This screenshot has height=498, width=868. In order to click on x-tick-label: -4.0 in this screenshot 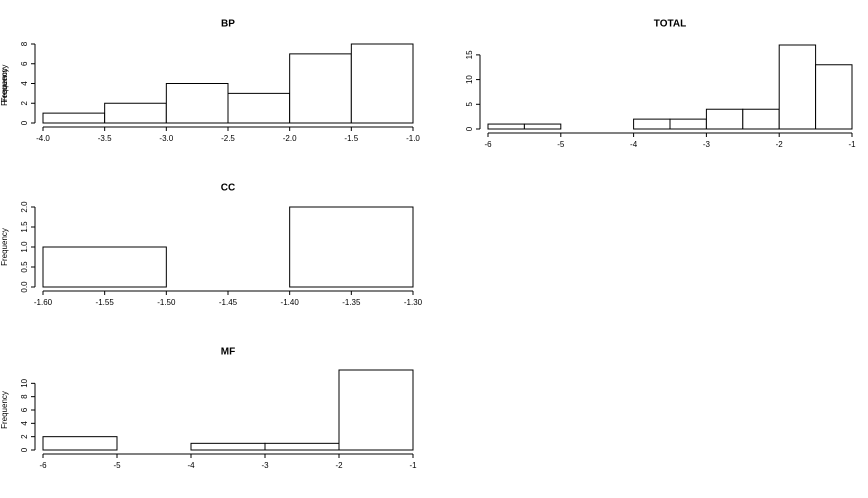, I will do `click(43, 138)`.